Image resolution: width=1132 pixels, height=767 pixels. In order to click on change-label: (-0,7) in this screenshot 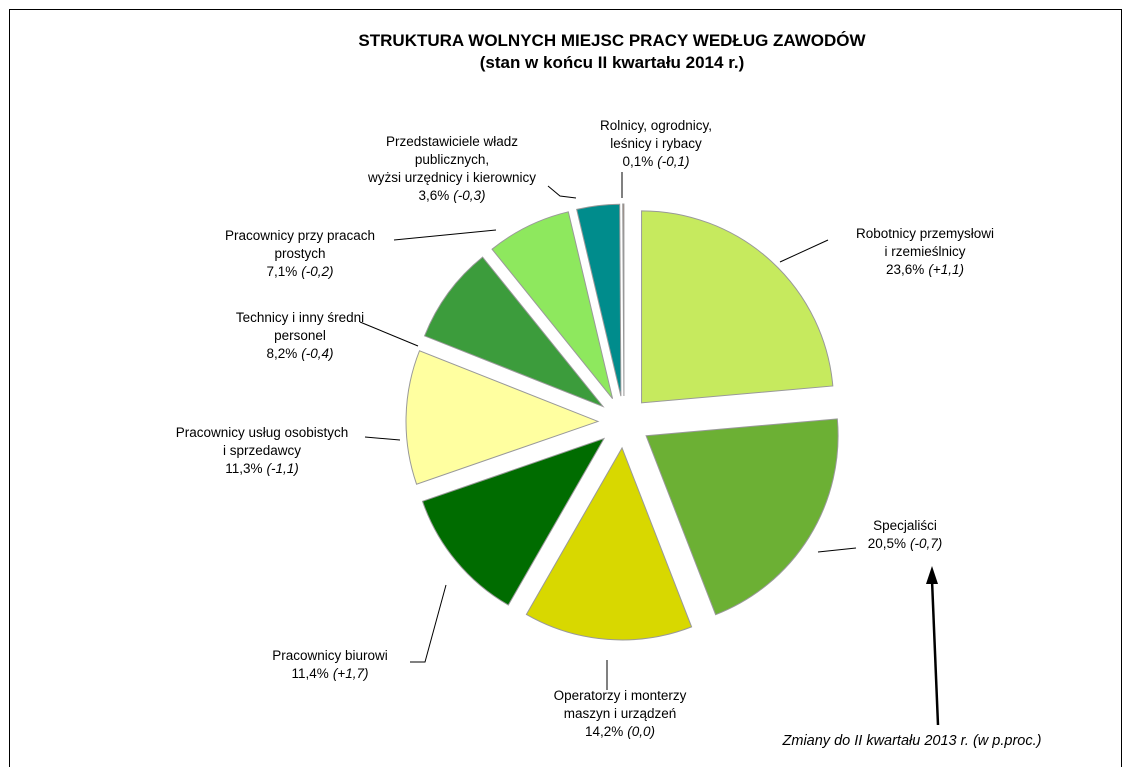, I will do `click(926, 543)`.